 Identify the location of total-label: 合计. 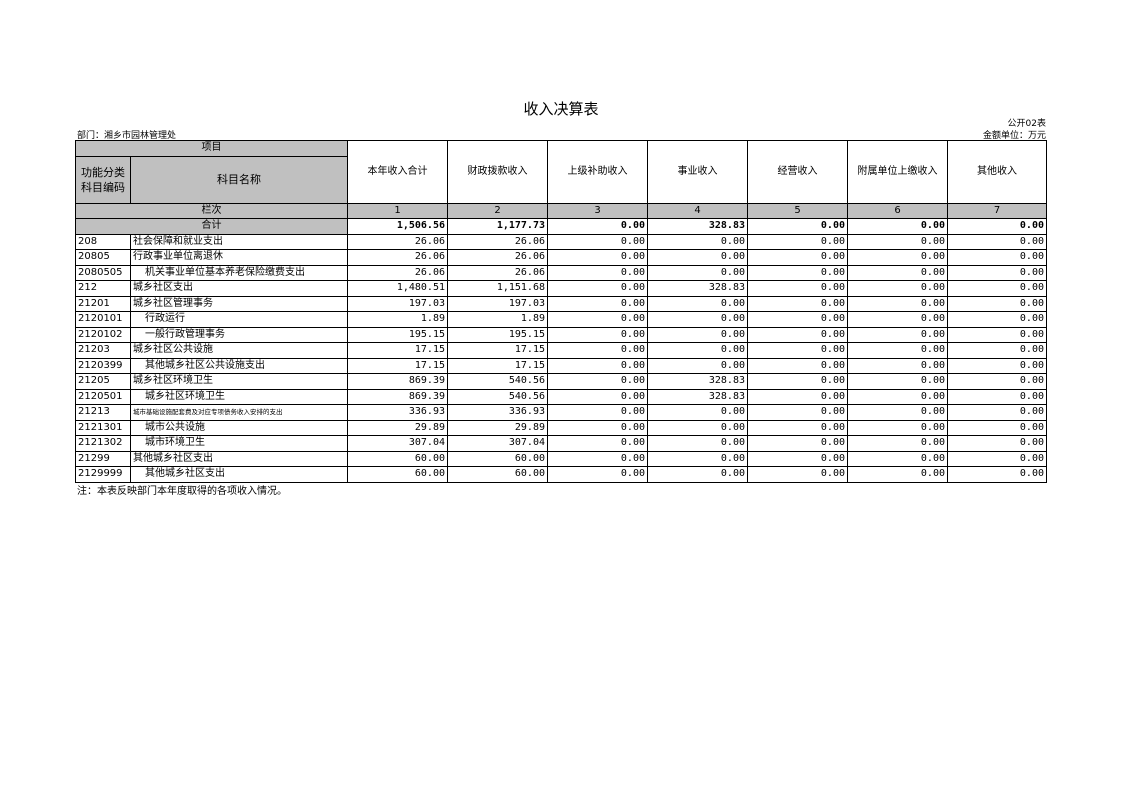
(211, 226).